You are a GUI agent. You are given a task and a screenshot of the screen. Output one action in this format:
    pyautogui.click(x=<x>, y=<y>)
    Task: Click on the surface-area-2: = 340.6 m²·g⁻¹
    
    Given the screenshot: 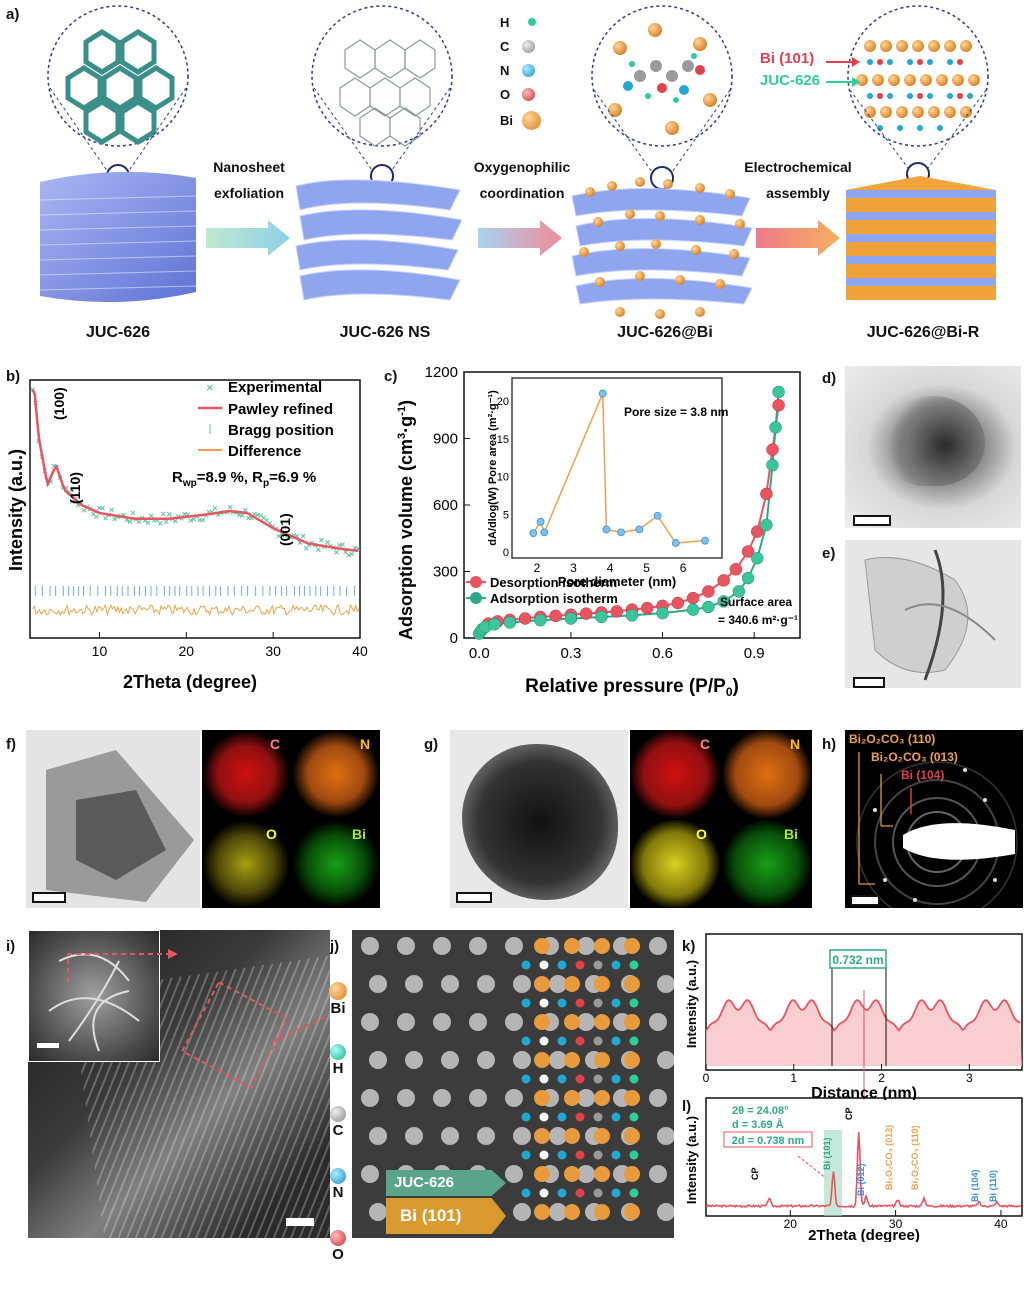 What is the action you would take?
    pyautogui.click(x=758, y=620)
    